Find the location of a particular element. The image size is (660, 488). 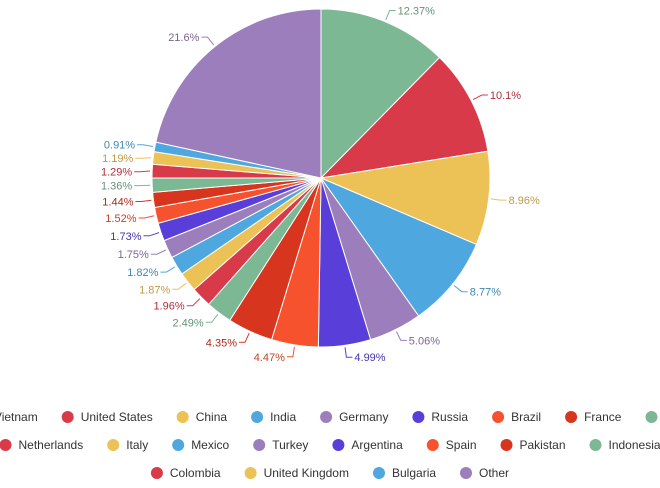

percent-label-other: 21.6% is located at coordinates (183, 38).